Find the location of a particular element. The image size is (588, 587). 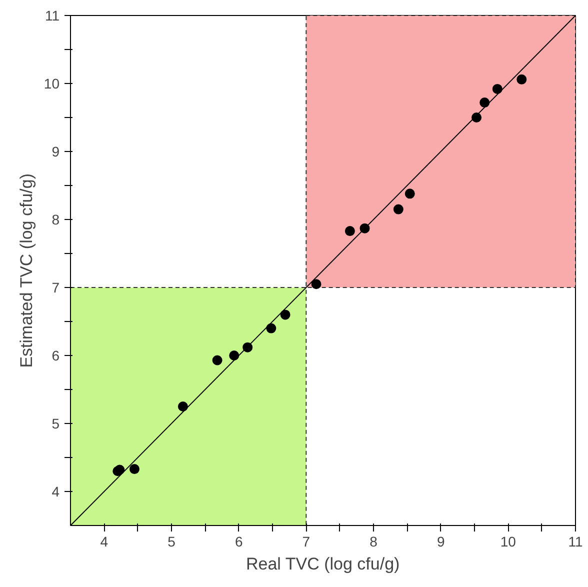

x-tick-label: 4 is located at coordinates (104, 542).